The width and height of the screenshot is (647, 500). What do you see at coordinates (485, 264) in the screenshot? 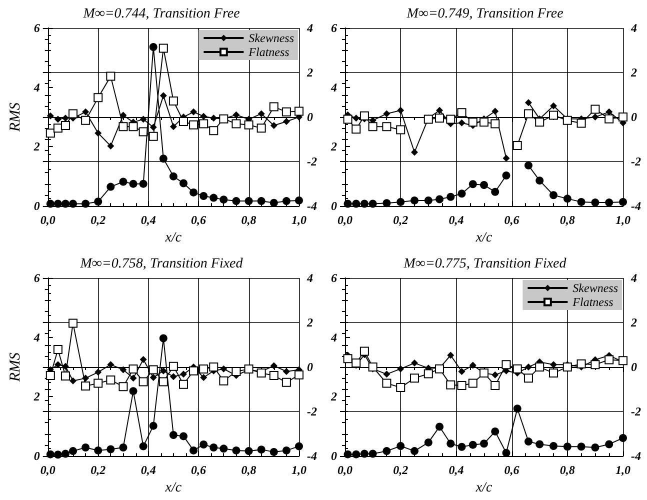
I see `chart-title: M∞=0.775, Transition Fixed` at bounding box center [485, 264].